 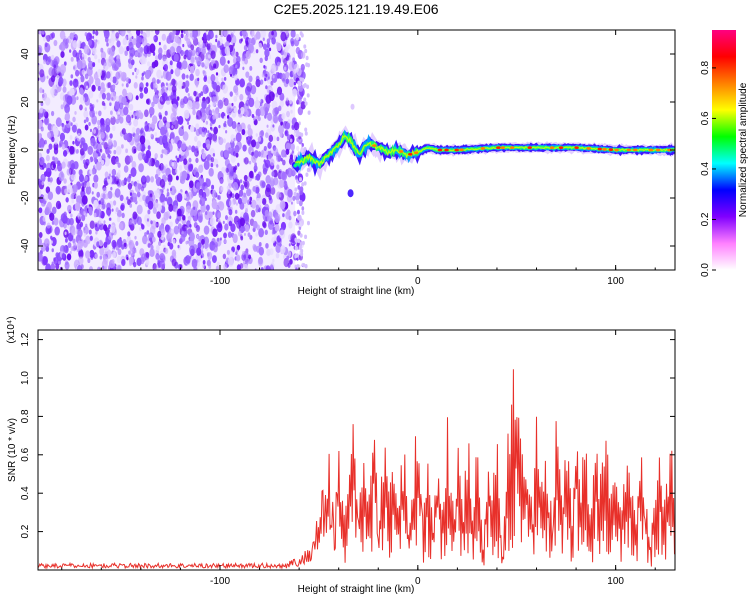 What do you see at coordinates (220, 281) in the screenshot?
I see `spectrogram-xtick-label: -100` at bounding box center [220, 281].